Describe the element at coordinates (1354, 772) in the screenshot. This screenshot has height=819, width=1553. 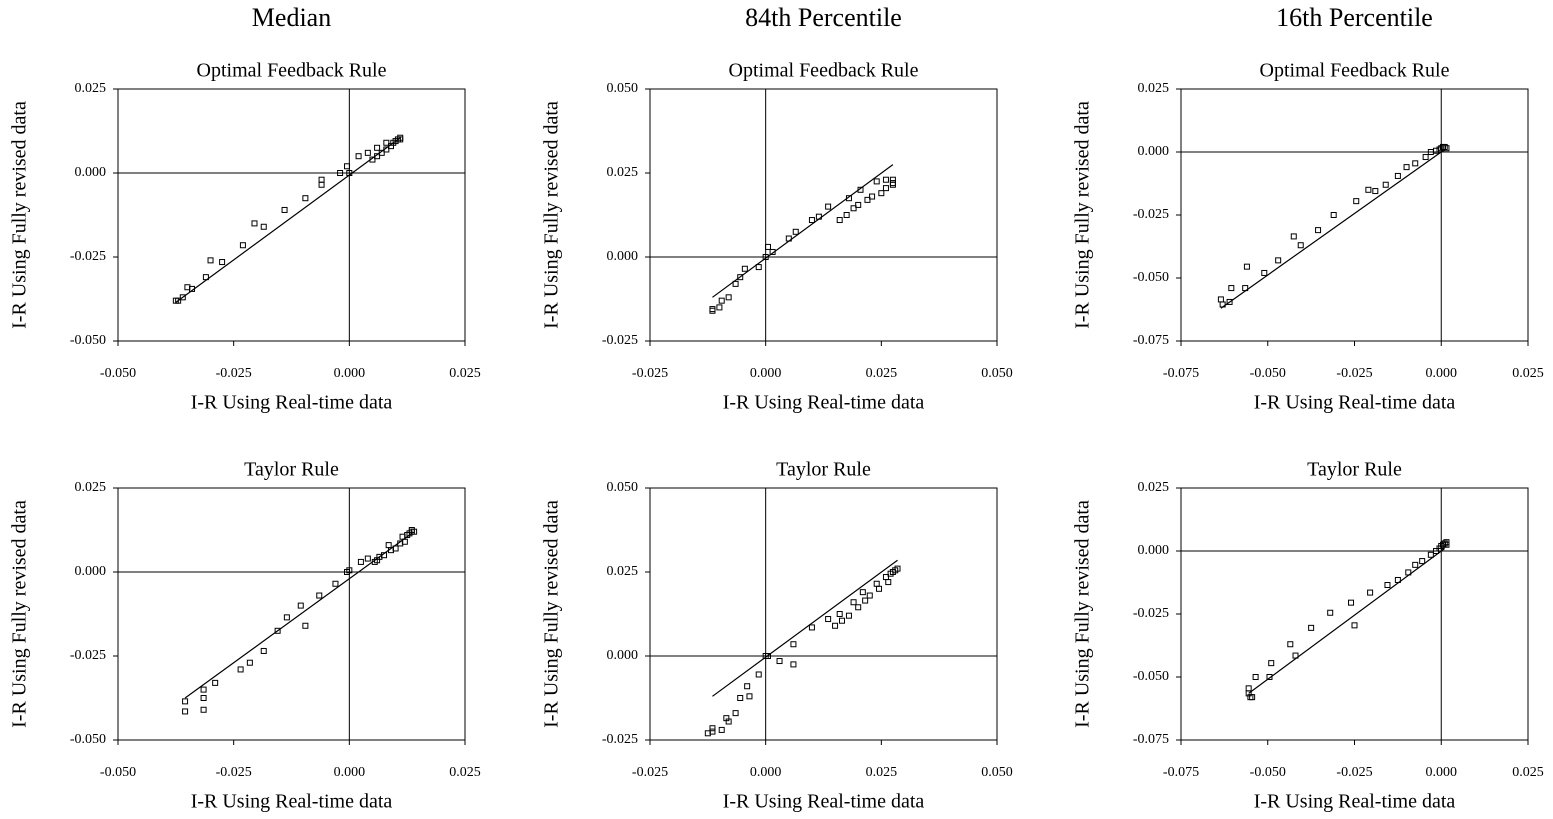
I see `x-tick-label: -0.025` at that location.